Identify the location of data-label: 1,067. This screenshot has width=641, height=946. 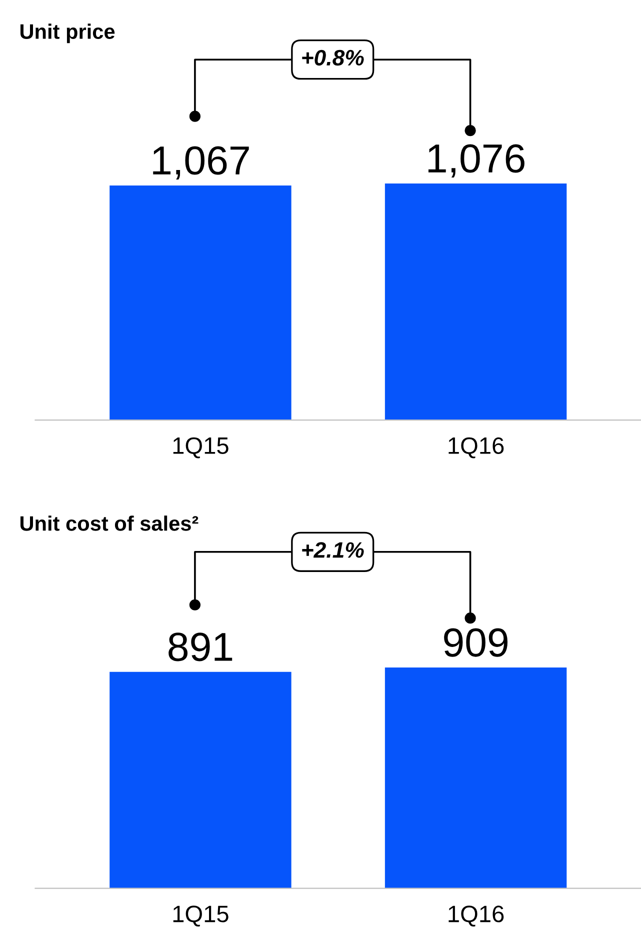
(201, 163).